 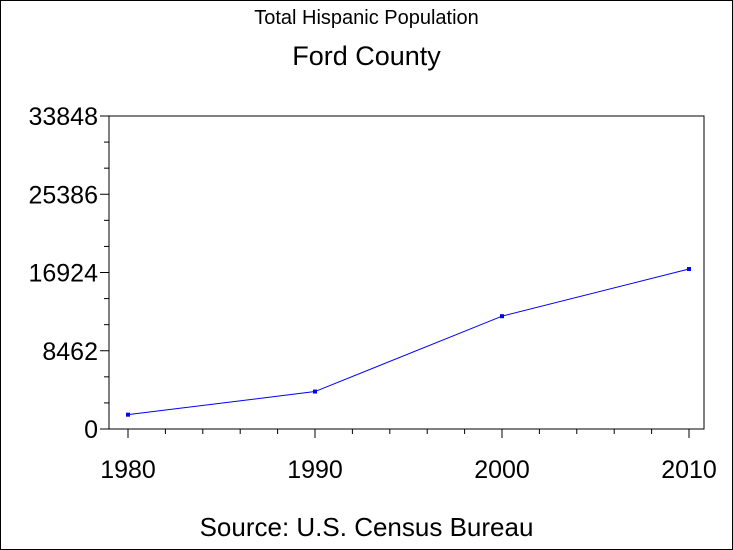 I want to click on y-tick-label: 0, so click(x=91, y=430).